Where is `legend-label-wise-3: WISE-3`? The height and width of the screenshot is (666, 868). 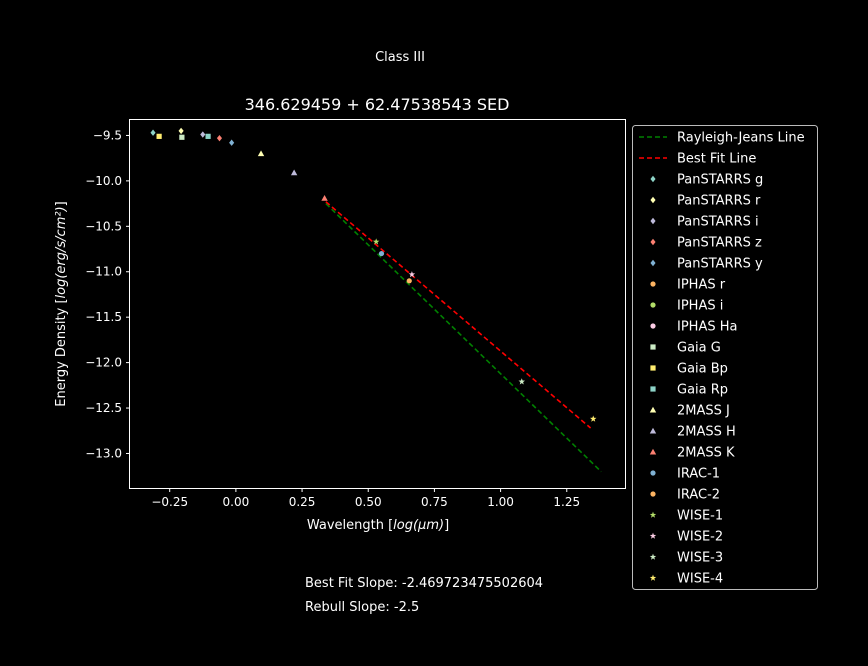
legend-label-wise-3: WISE-3 is located at coordinates (700, 558).